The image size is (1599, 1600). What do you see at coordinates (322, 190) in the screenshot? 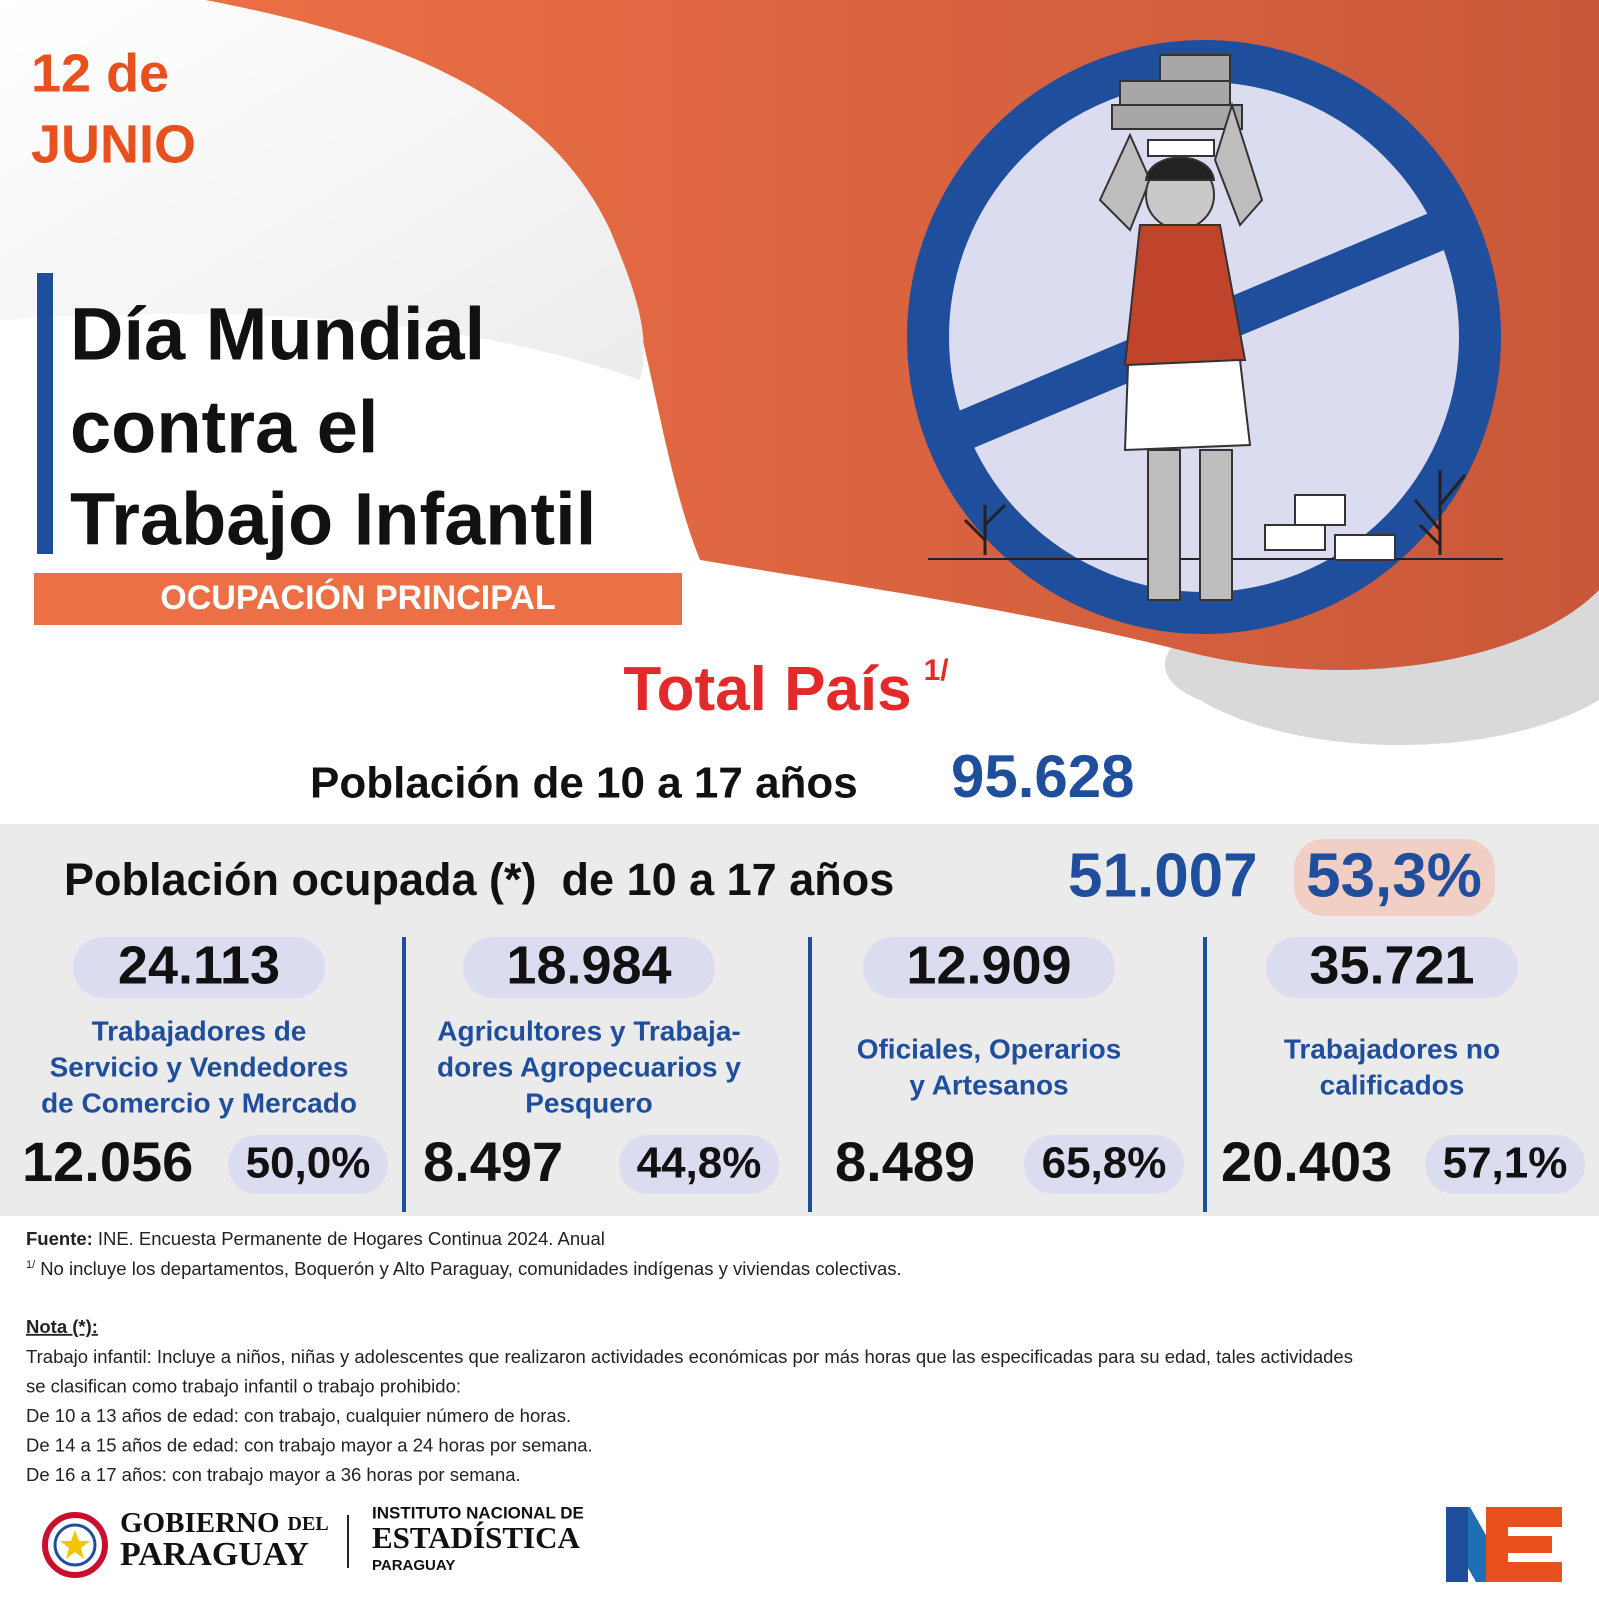
I see `white-blob` at bounding box center [322, 190].